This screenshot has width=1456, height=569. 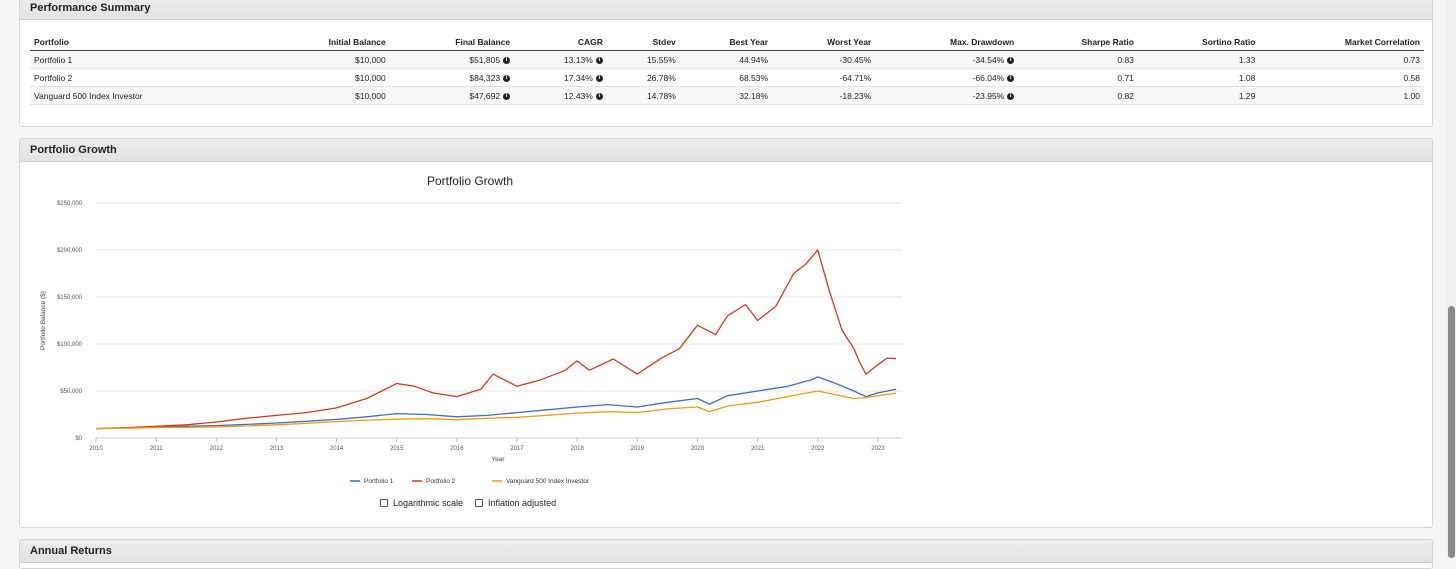 I want to click on cell-value: Portfolio 1, so click(x=53, y=59).